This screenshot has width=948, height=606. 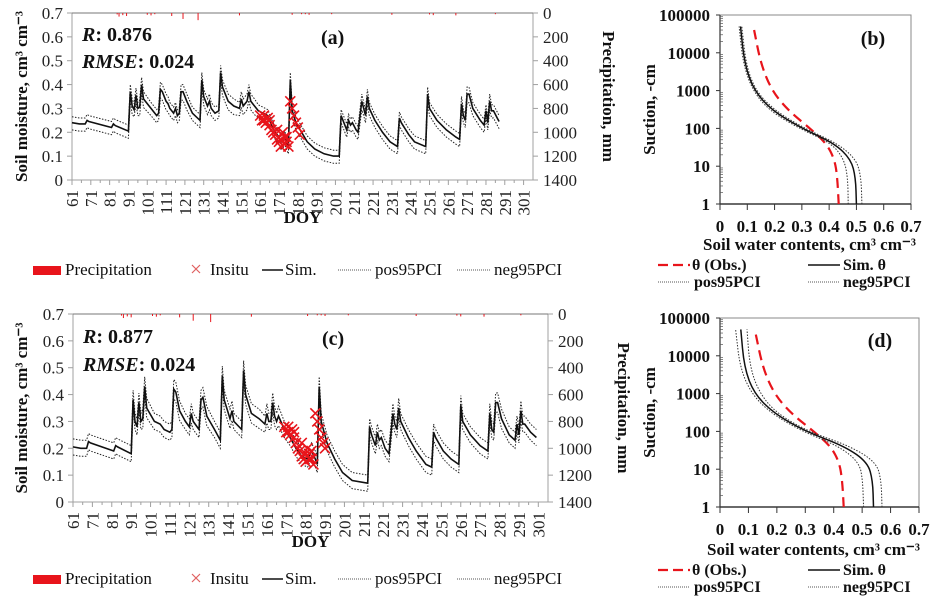 I want to click on y-tick-label: 0.2, so click(x=52, y=132).